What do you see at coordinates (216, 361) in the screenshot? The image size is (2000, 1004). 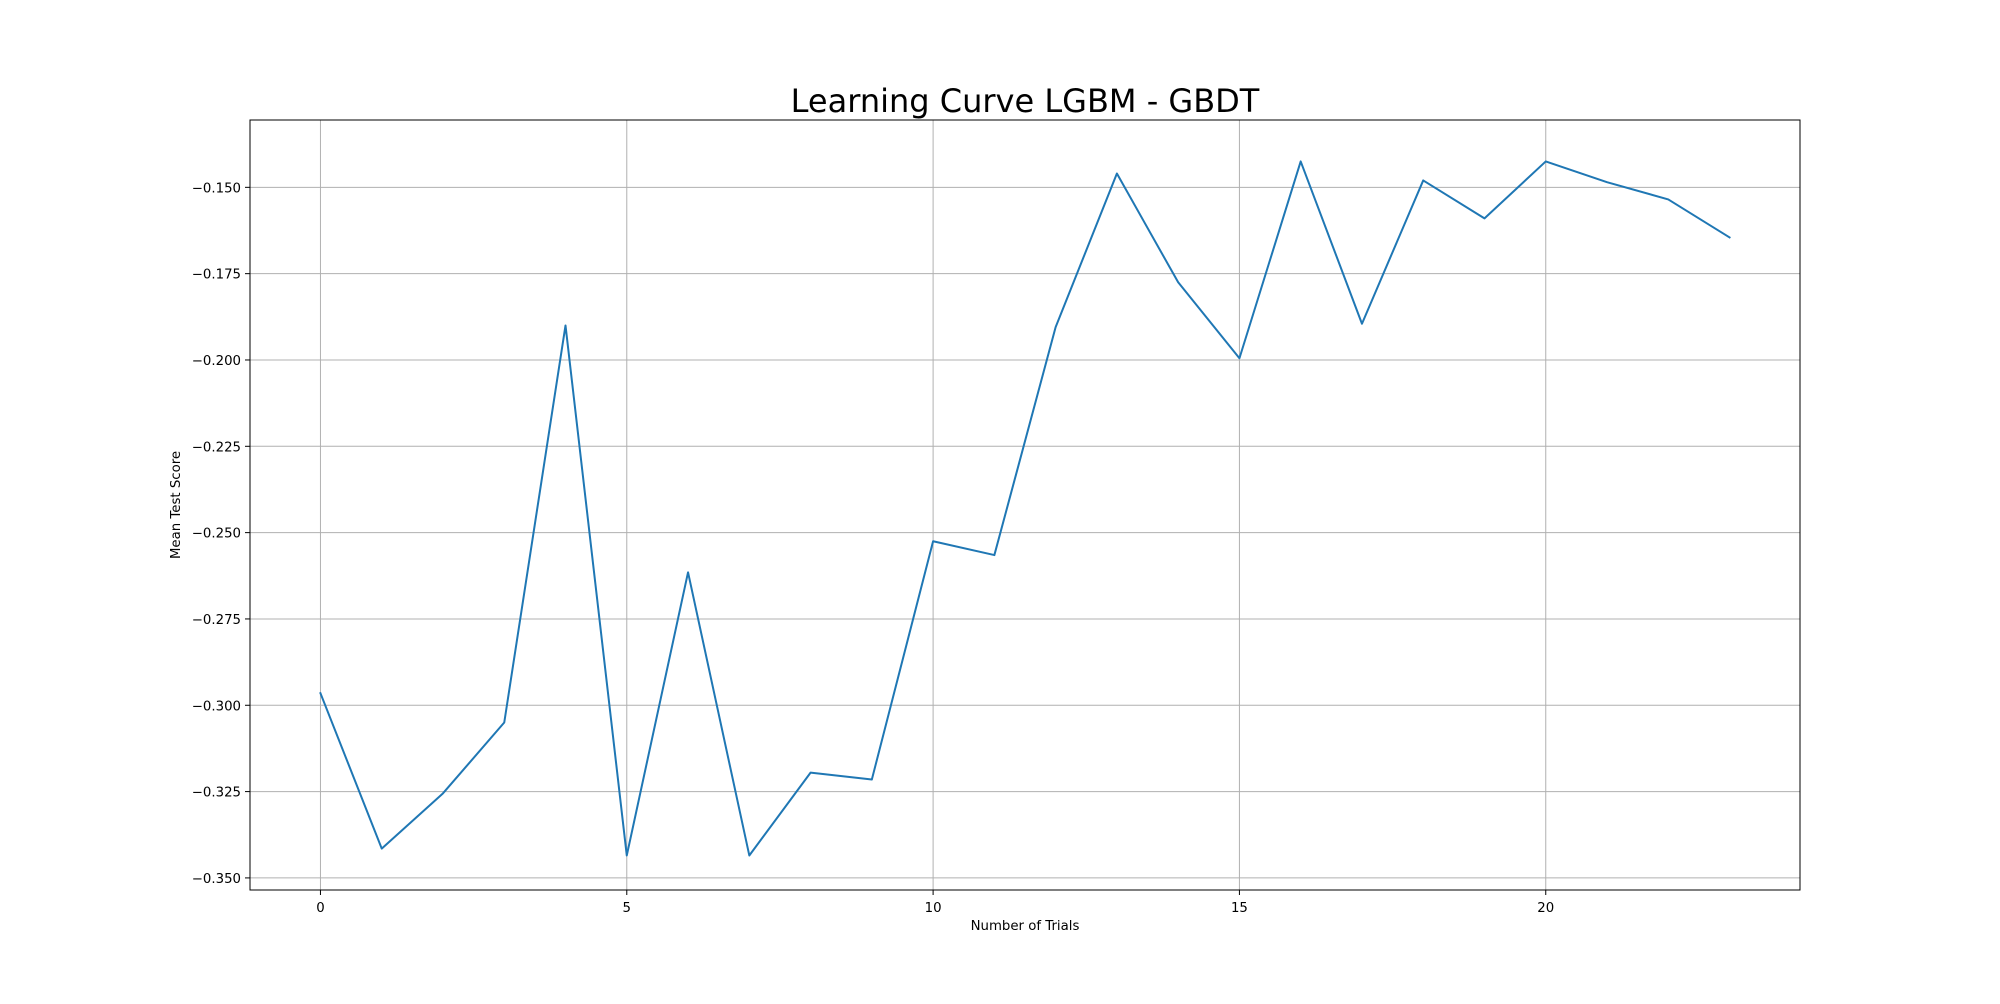 I see `y-tick-label: −0.200` at bounding box center [216, 361].